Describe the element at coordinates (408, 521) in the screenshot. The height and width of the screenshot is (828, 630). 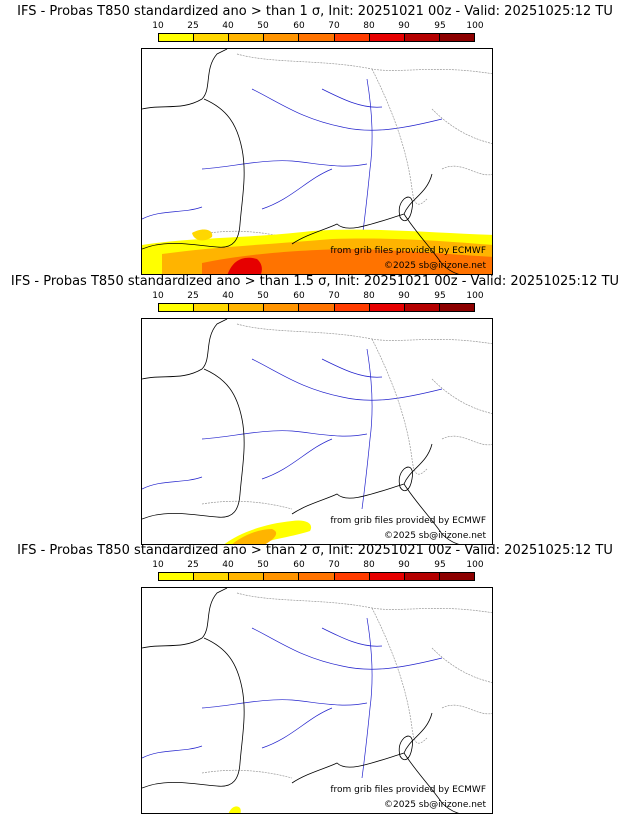
I see `source-credit-2: from grib files provided by ECMWF` at that location.